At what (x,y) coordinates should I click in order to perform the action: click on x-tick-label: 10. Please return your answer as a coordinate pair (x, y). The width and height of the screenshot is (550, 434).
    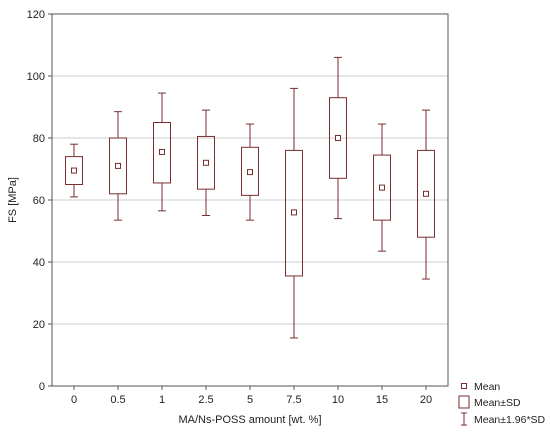
    Looking at the image, I should click on (338, 400).